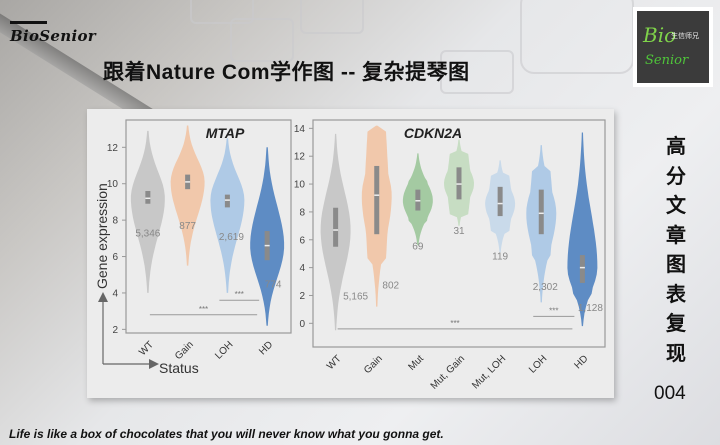  Describe the element at coordinates (676, 294) in the screenshot. I see `sidebar-char: 表` at that location.